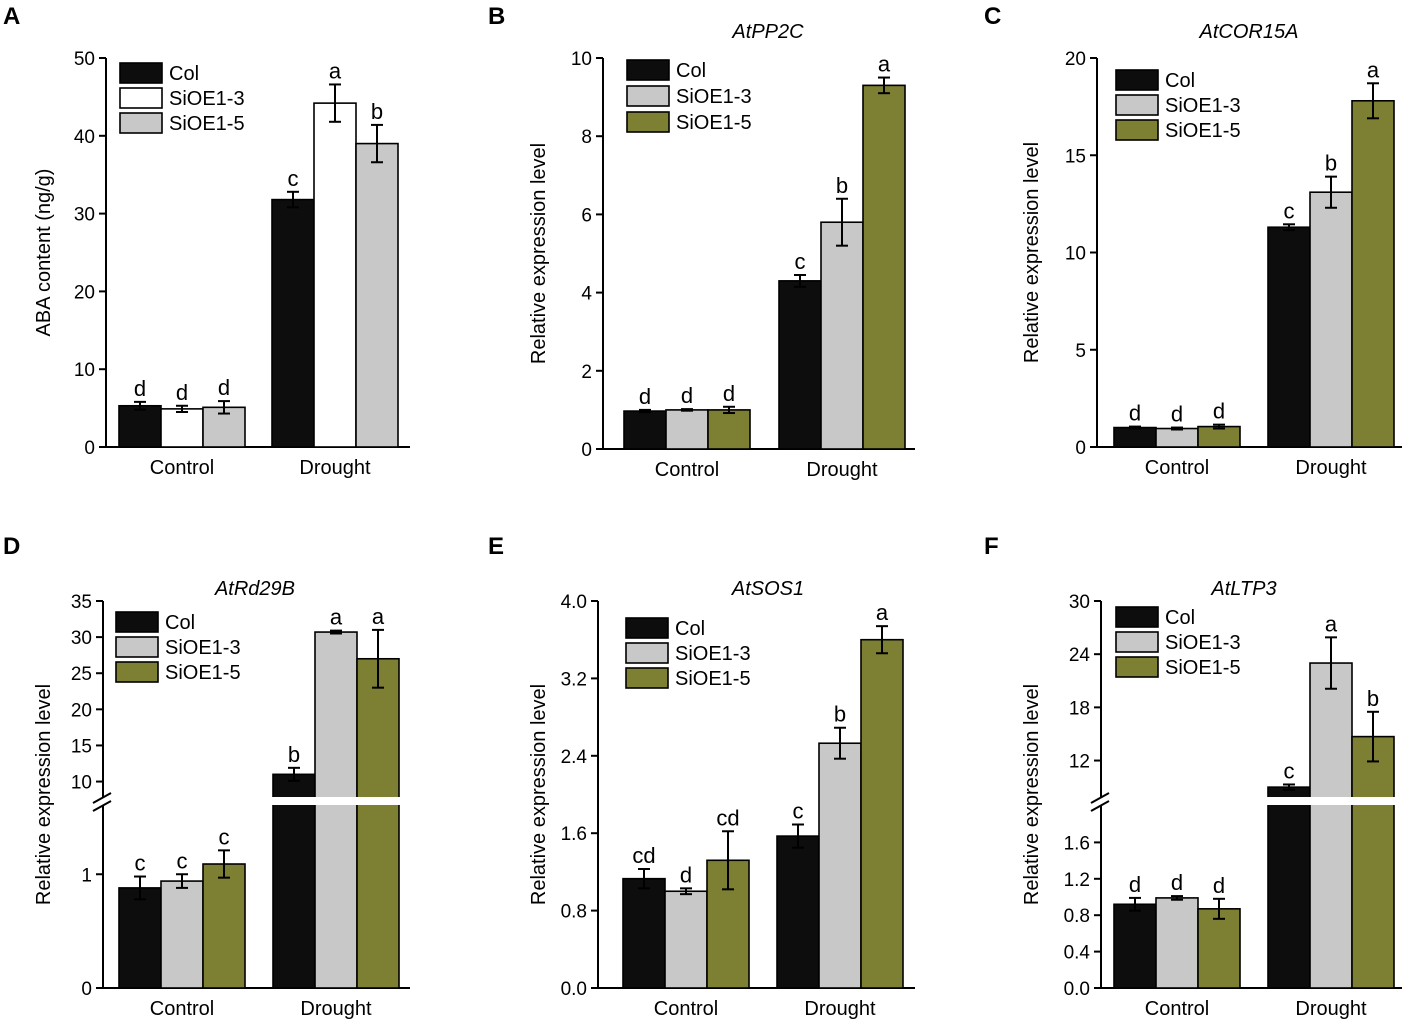  Describe the element at coordinates (1032, 794) in the screenshot. I see `y-axis-label: Relative expression level` at that location.